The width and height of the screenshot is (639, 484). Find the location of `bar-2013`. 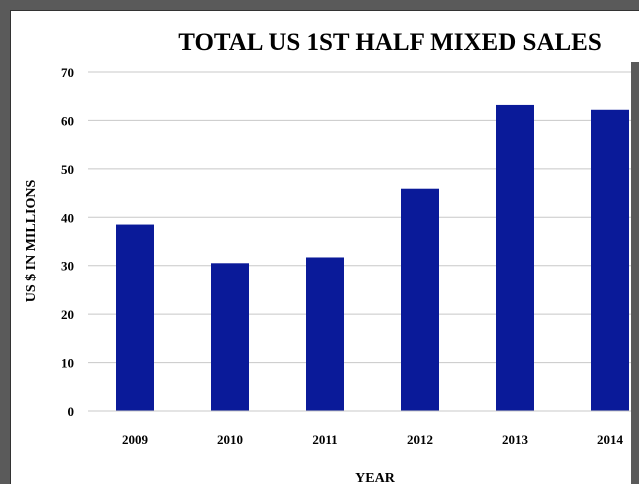

bar-2013 is located at coordinates (515, 257).